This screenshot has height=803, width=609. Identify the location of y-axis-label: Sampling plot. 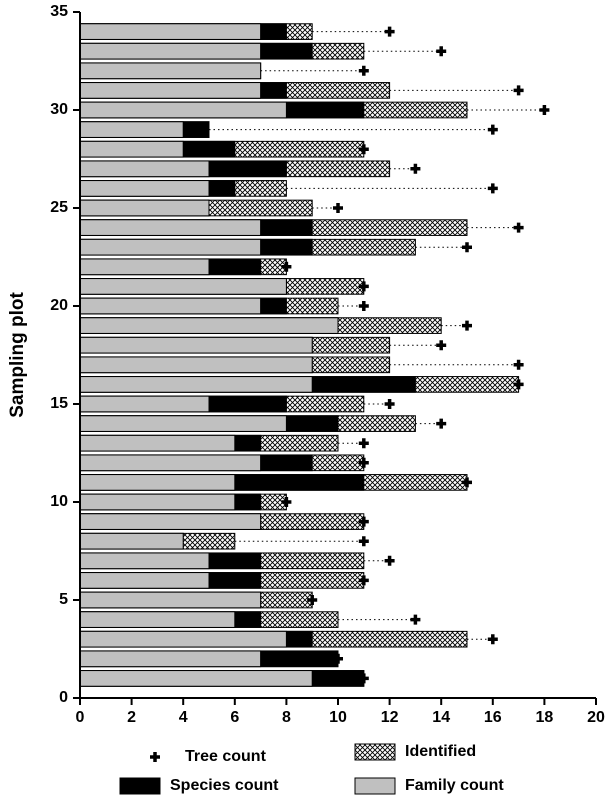
(17, 355).